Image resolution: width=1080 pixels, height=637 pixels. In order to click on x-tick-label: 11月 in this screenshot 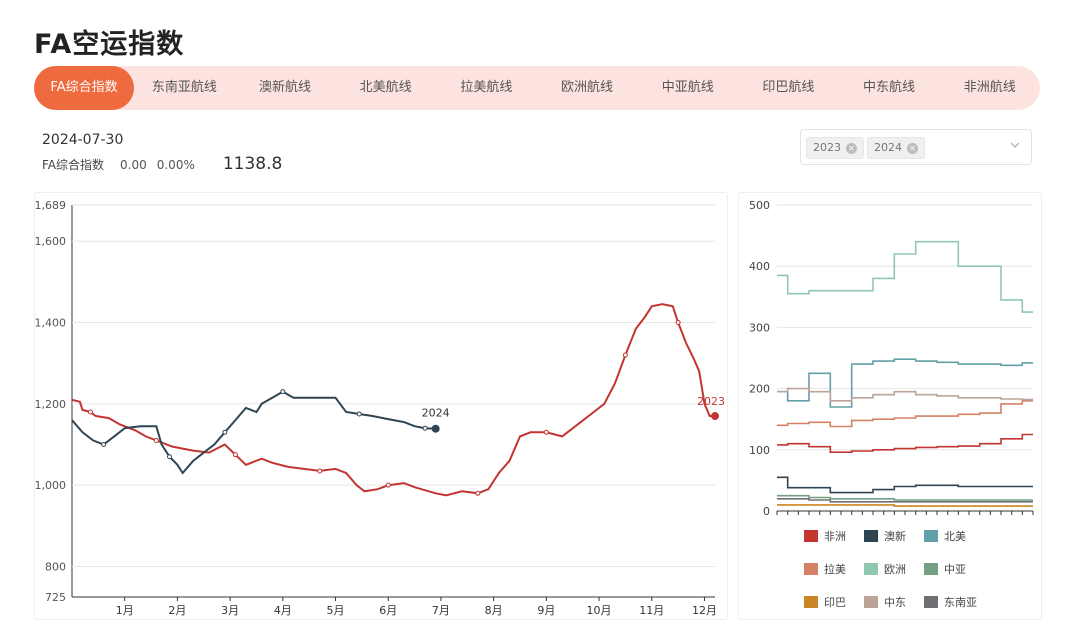, I will do `click(651, 610)`.